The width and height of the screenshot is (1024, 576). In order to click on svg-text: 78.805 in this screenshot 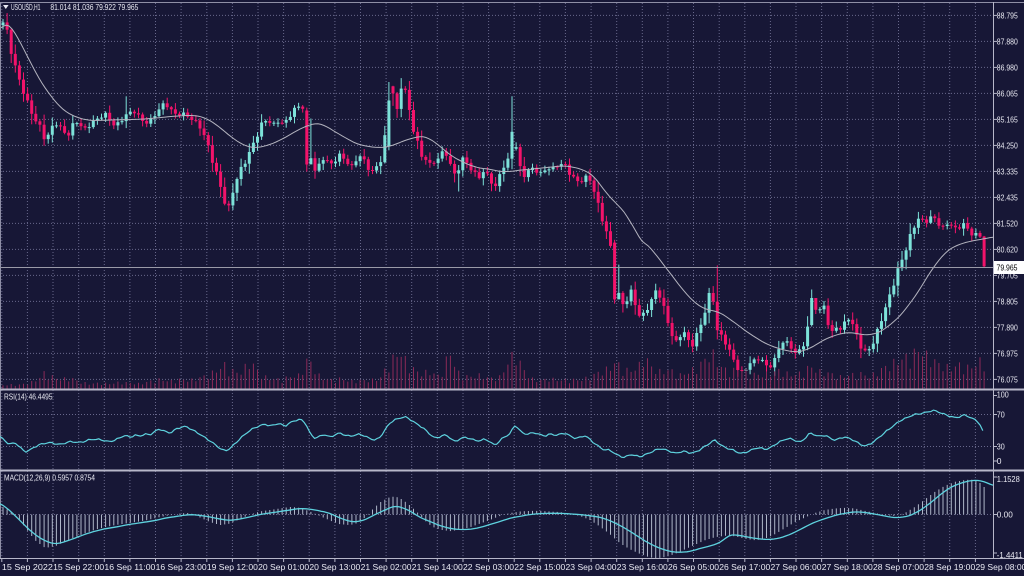, I will do `click(1007, 302)`.